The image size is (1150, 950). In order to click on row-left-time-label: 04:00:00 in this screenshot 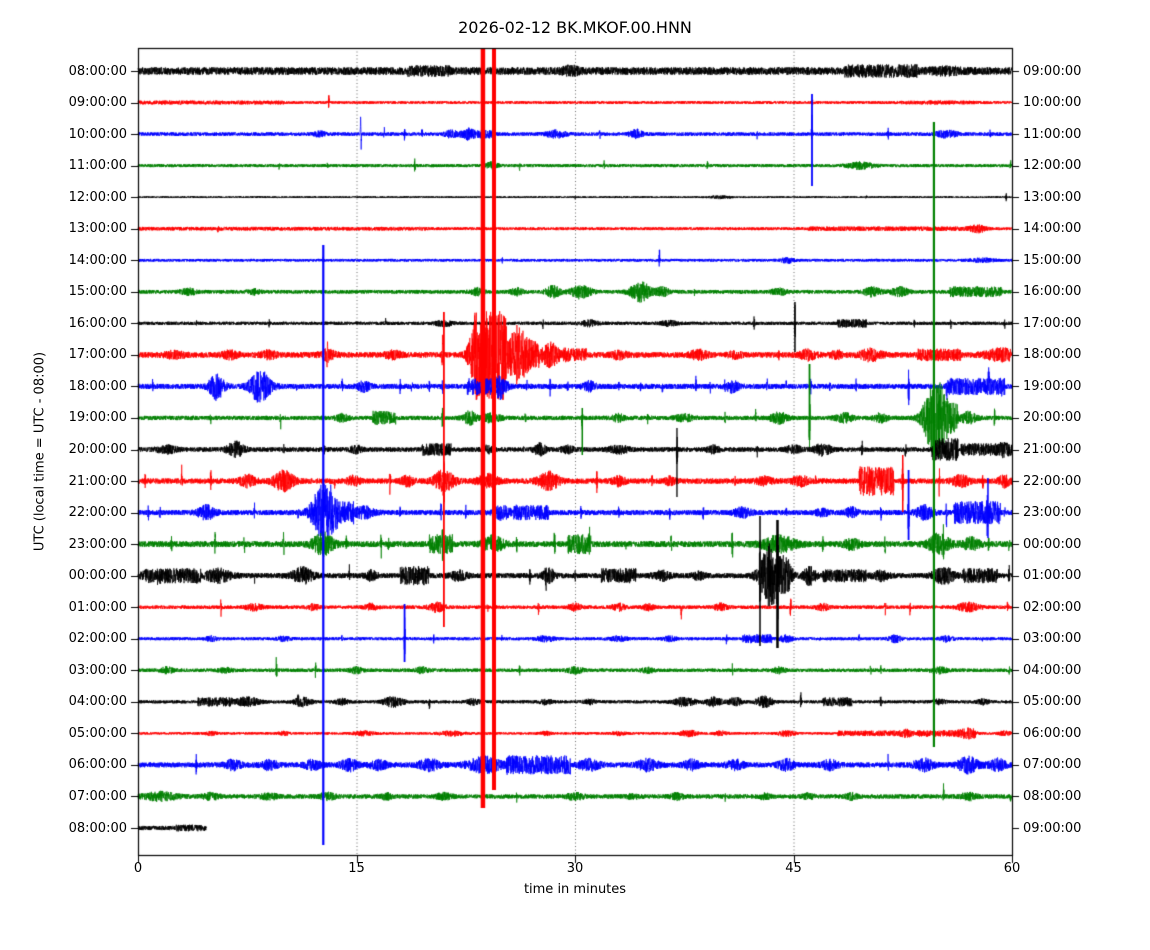, I will do `click(97, 702)`.